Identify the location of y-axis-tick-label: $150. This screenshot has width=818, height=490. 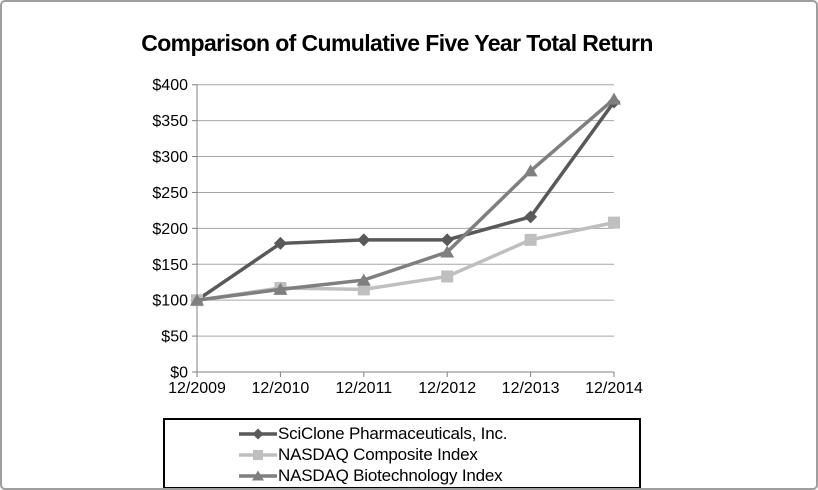
(170, 265).